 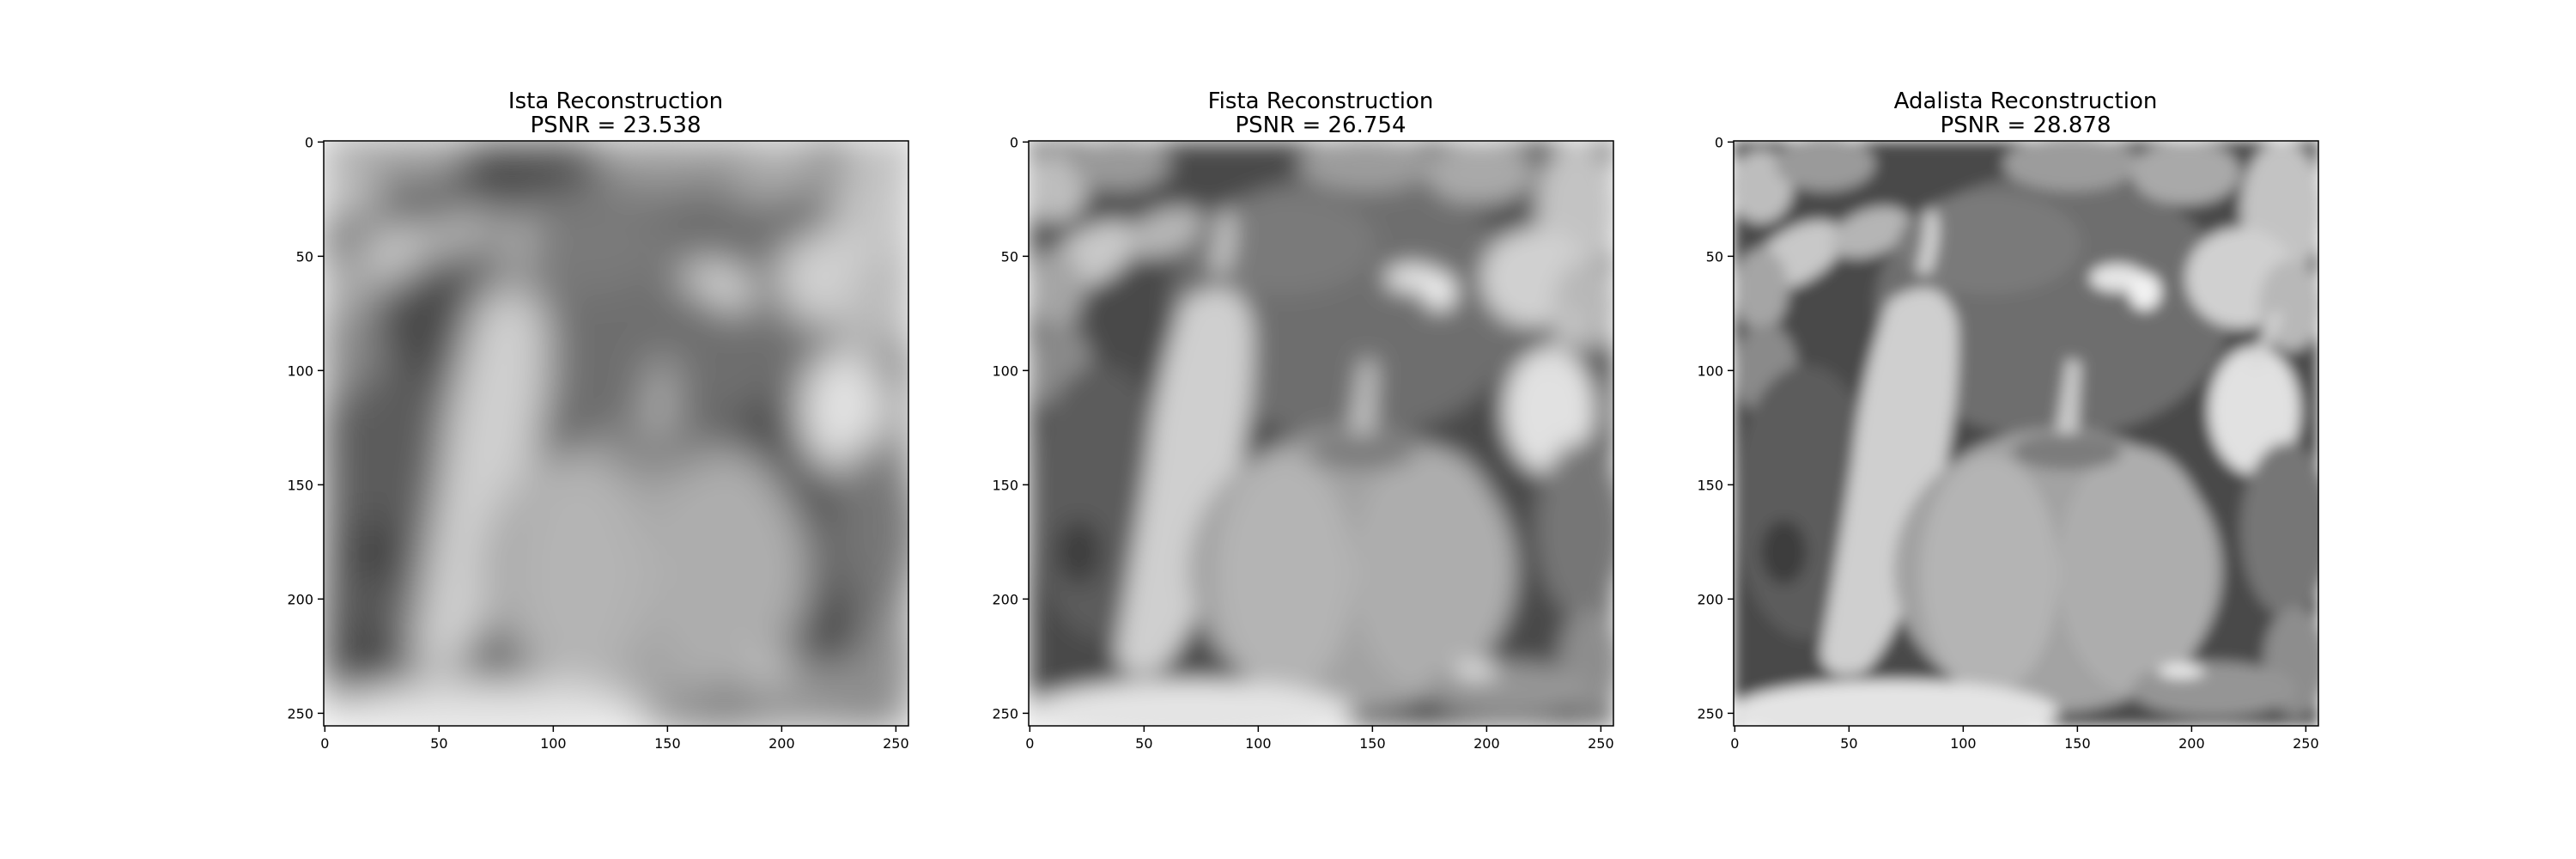 What do you see at coordinates (439, 743) in the screenshot?
I see `panel-ista-xtick-label: 50` at bounding box center [439, 743].